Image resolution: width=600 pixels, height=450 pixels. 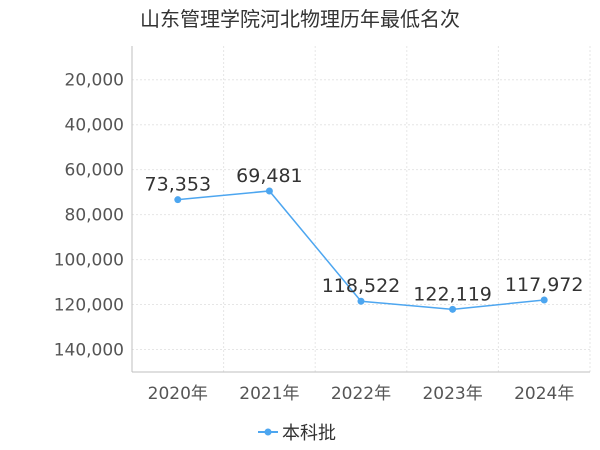 I want to click on y-tick-label: 60,000, so click(x=94, y=171).